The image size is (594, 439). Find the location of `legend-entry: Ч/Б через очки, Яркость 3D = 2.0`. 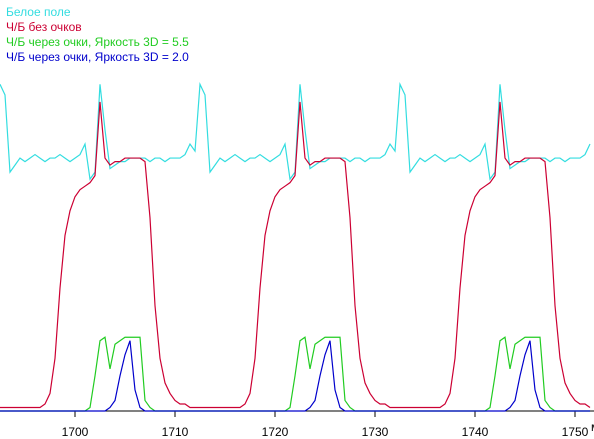

legend-entry: Ч/Б через очки, Яркость 3D = 2.0 is located at coordinates (97, 57).